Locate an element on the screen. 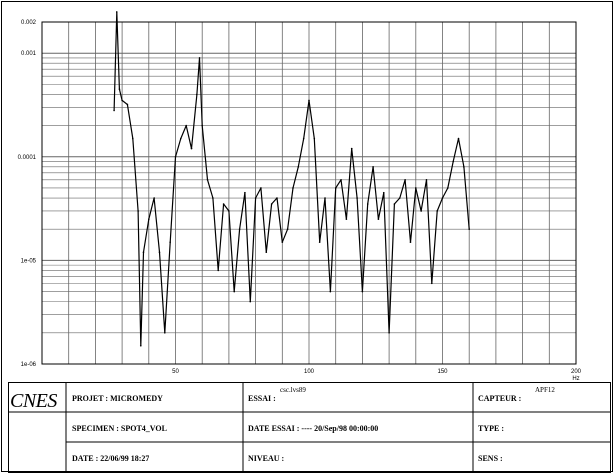  cnes-logo: CNES is located at coordinates (33, 401).